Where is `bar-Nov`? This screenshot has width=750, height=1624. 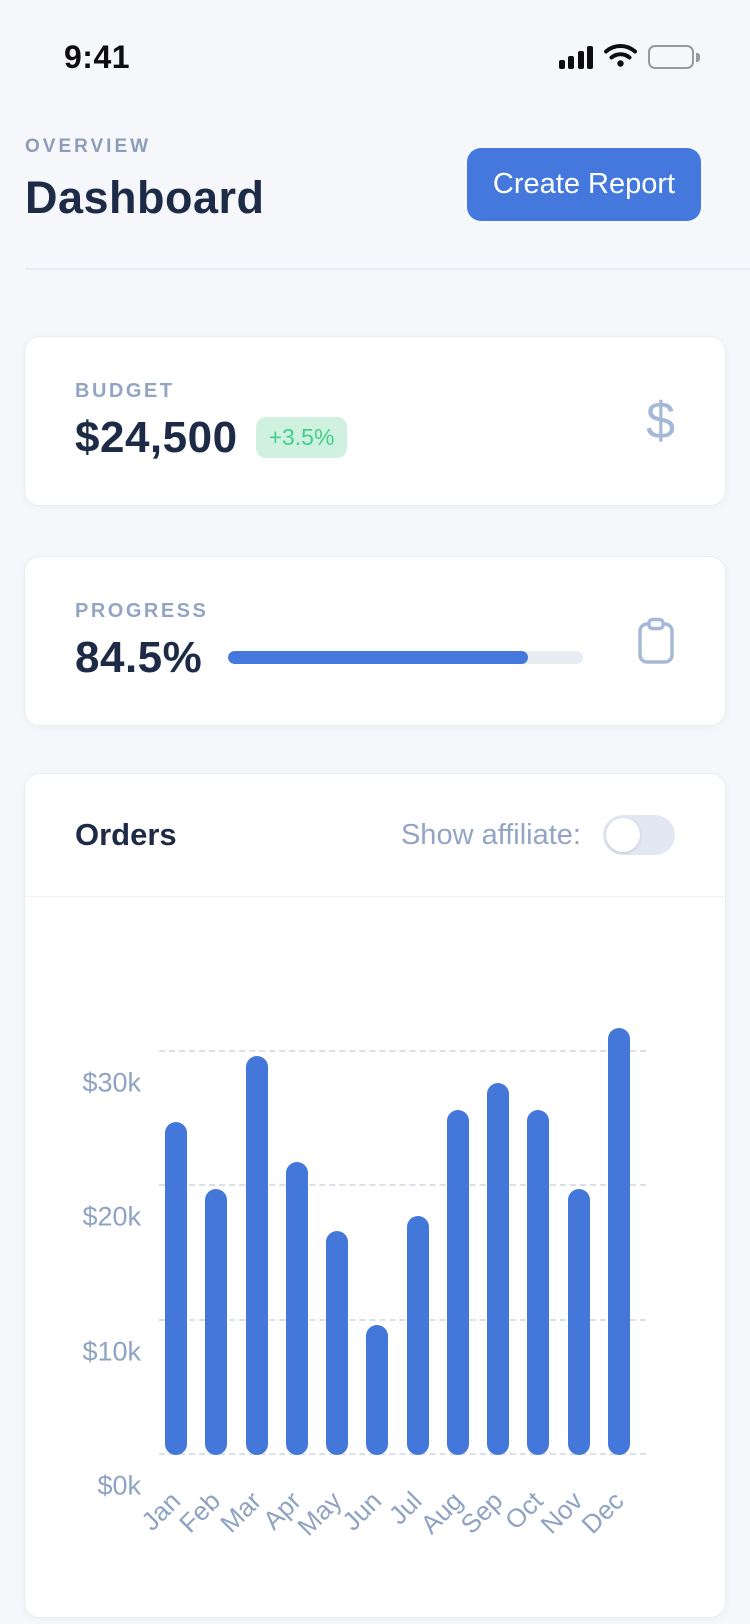
bar-Nov is located at coordinates (578, 1322).